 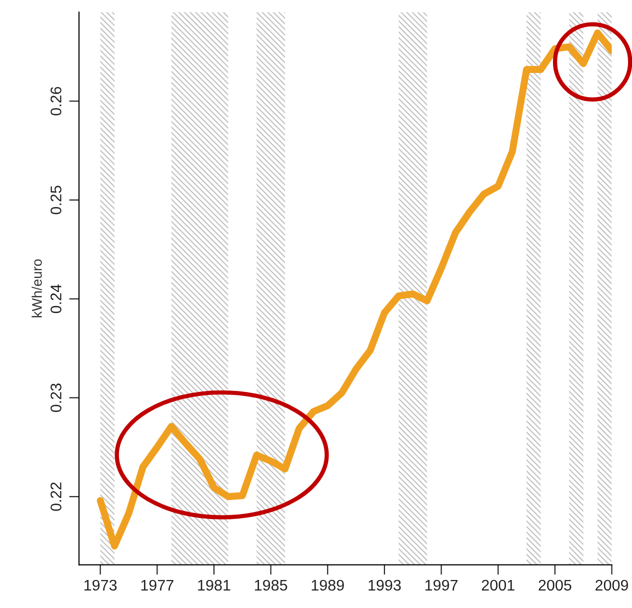 What do you see at coordinates (37, 288) in the screenshot?
I see `y-axis-title: kWh/euro` at bounding box center [37, 288].